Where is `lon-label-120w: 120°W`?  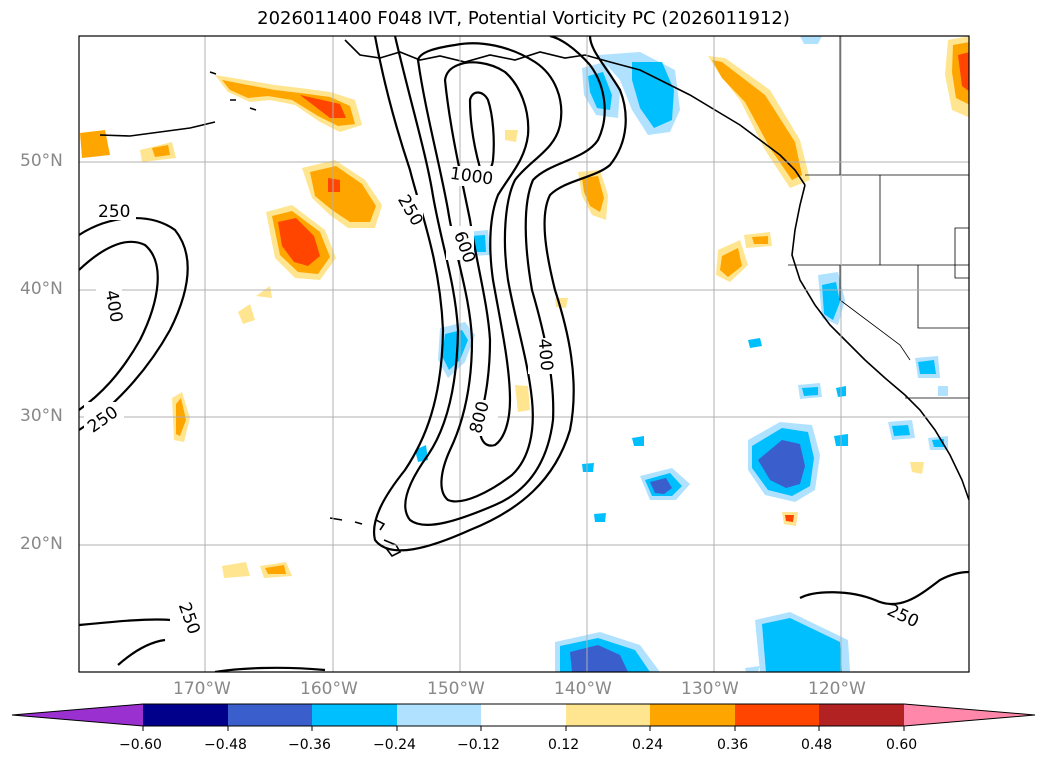
lon-label-120w: 120°W is located at coordinates (837, 689).